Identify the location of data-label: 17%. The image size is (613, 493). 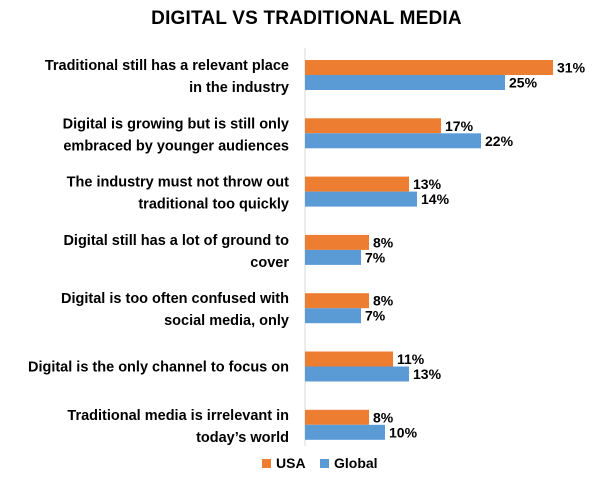
(459, 126).